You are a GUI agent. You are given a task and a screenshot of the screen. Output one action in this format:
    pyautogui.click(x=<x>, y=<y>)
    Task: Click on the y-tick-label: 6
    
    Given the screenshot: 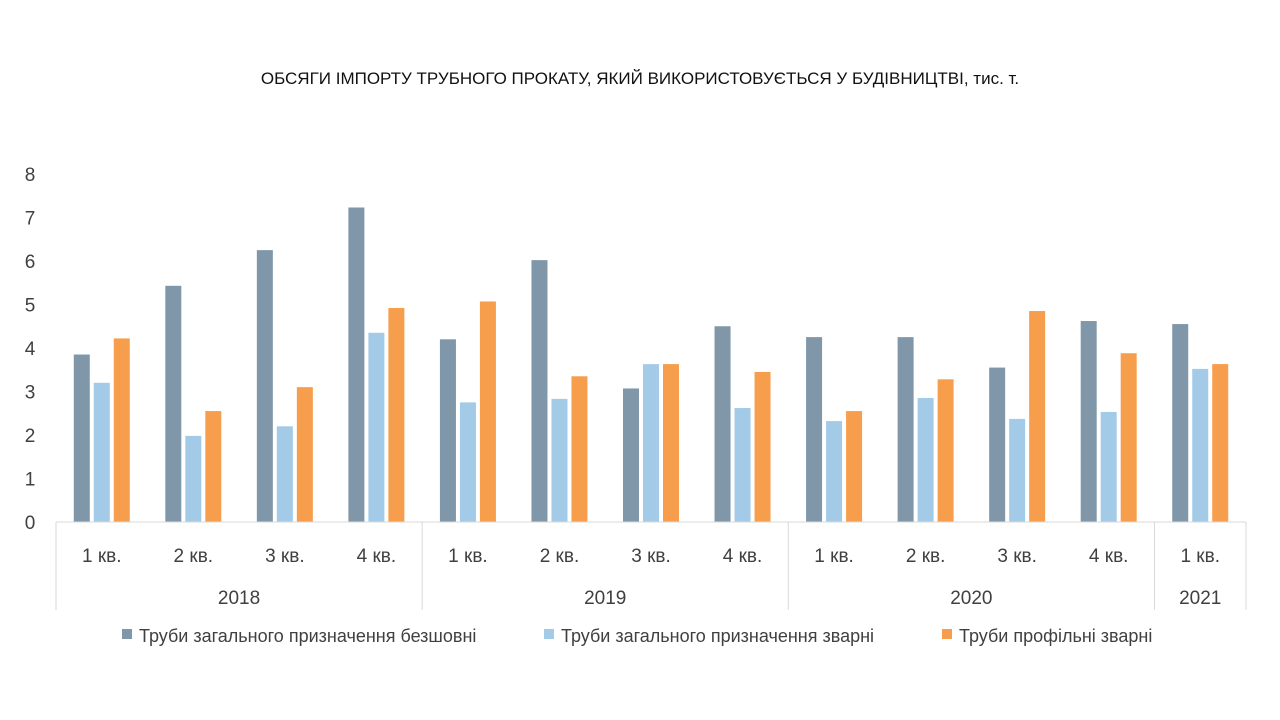 What is the action you would take?
    pyautogui.click(x=30, y=262)
    